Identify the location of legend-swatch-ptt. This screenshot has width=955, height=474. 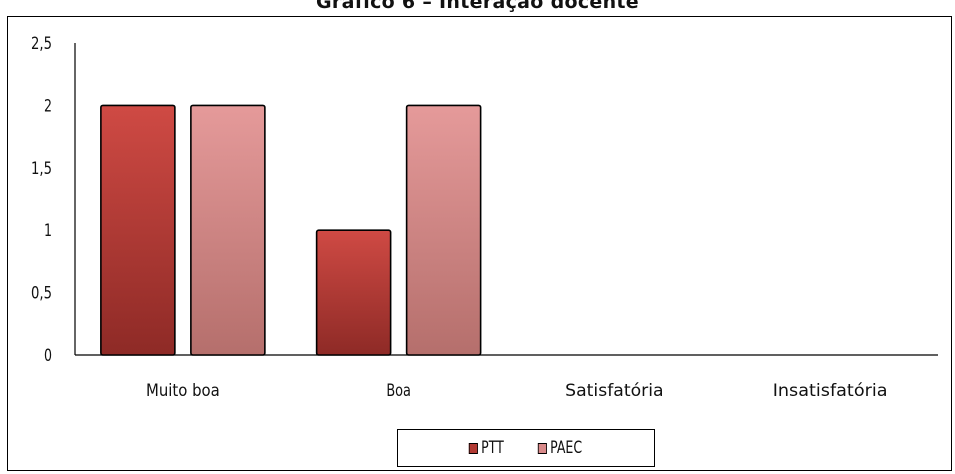
(473, 448).